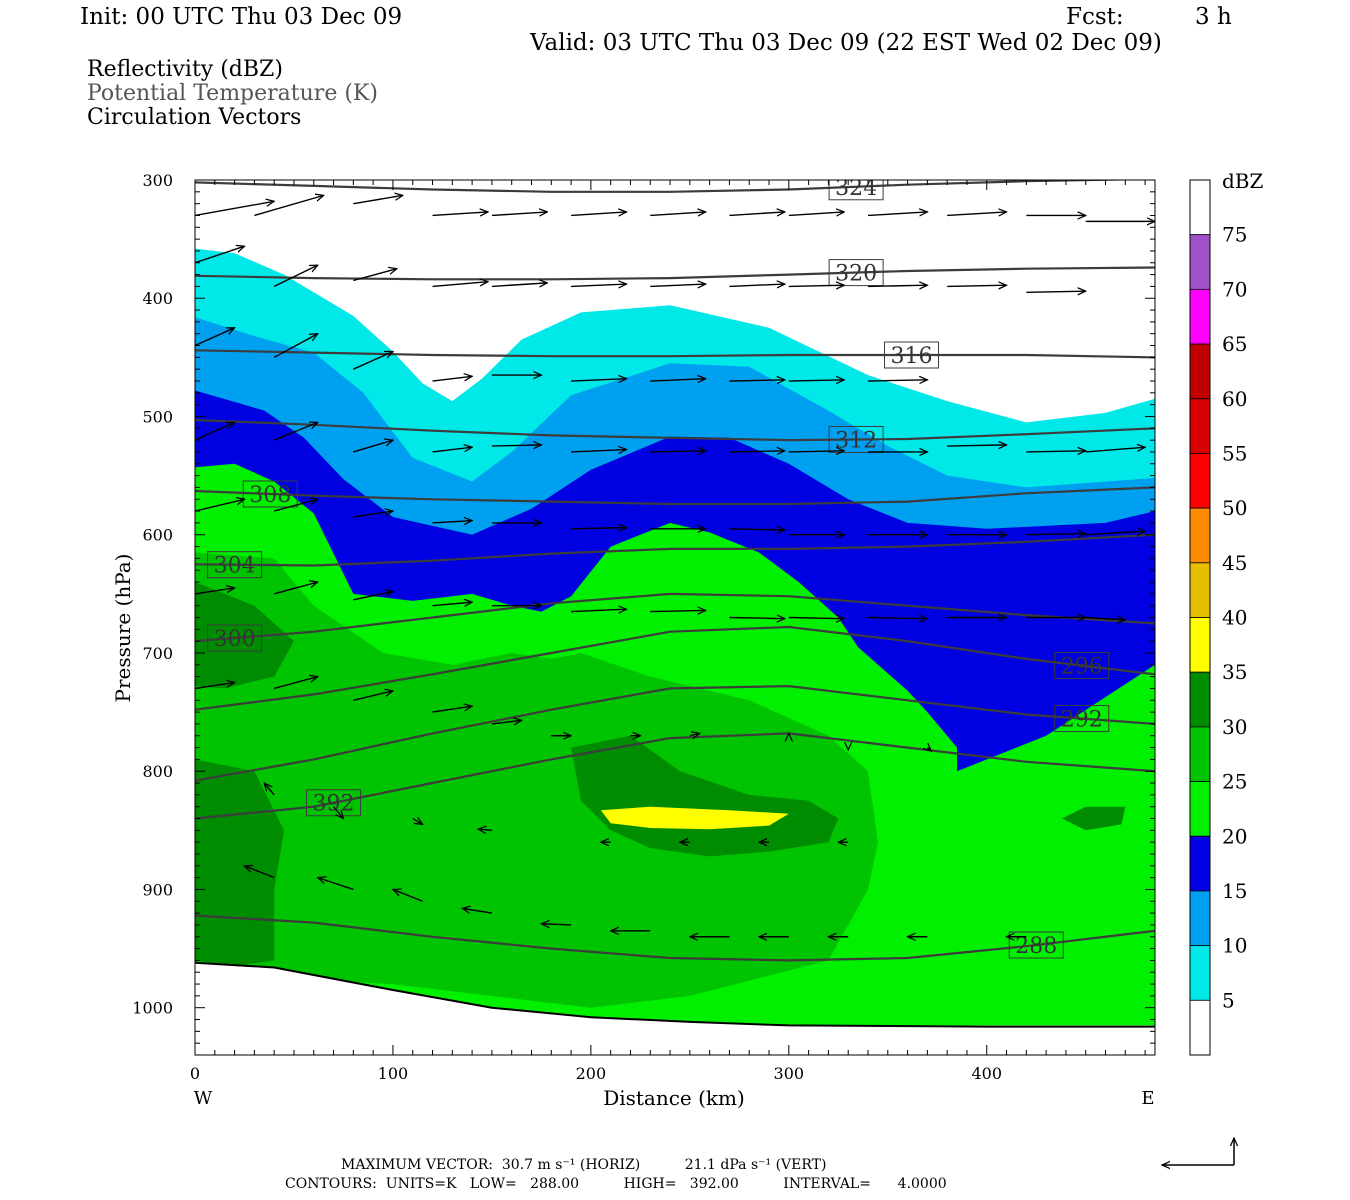  I want to click on colorbar-swatch-c70, so click(1200, 262).